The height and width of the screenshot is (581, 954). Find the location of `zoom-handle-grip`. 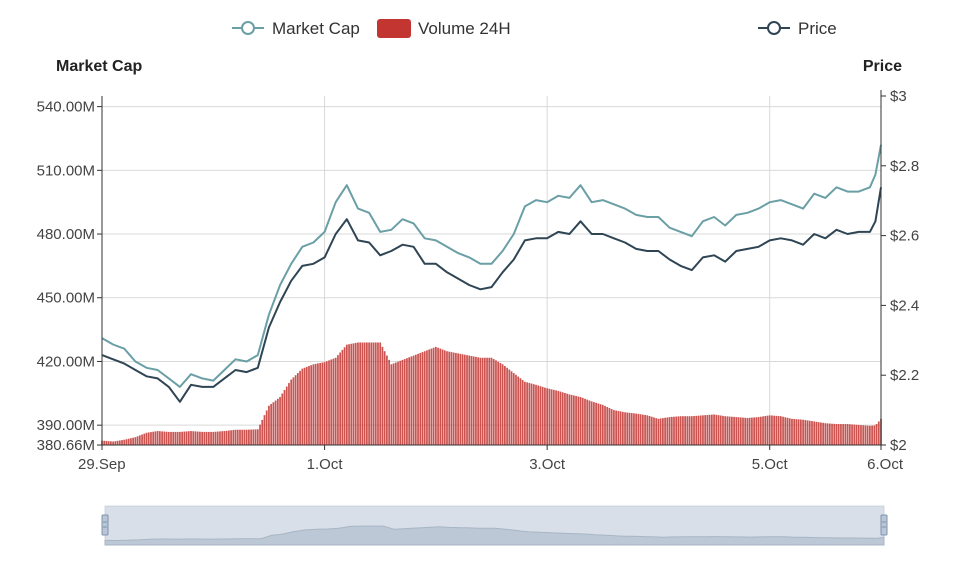

zoom-handle-grip is located at coordinates (884, 525).